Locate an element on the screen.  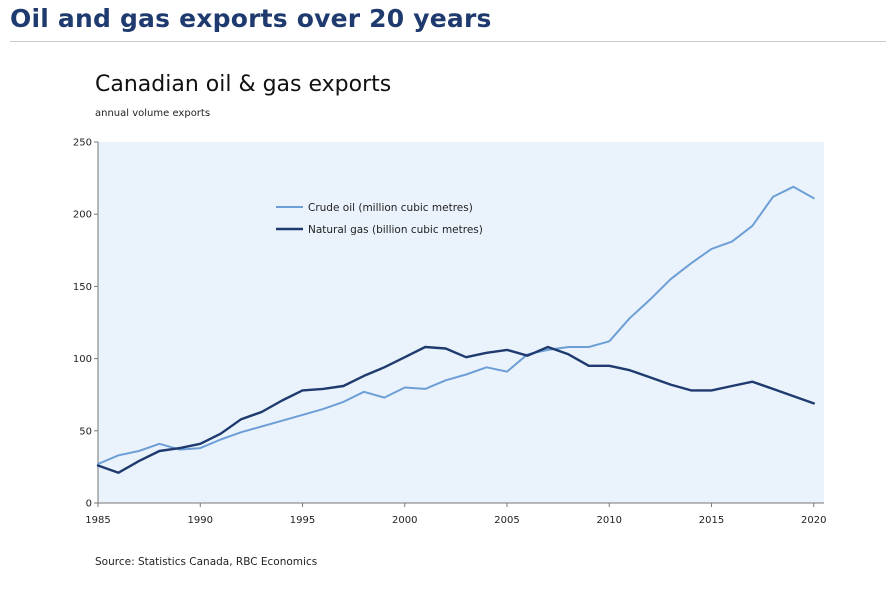
x-tick-label: 2005 is located at coordinates (506, 520).